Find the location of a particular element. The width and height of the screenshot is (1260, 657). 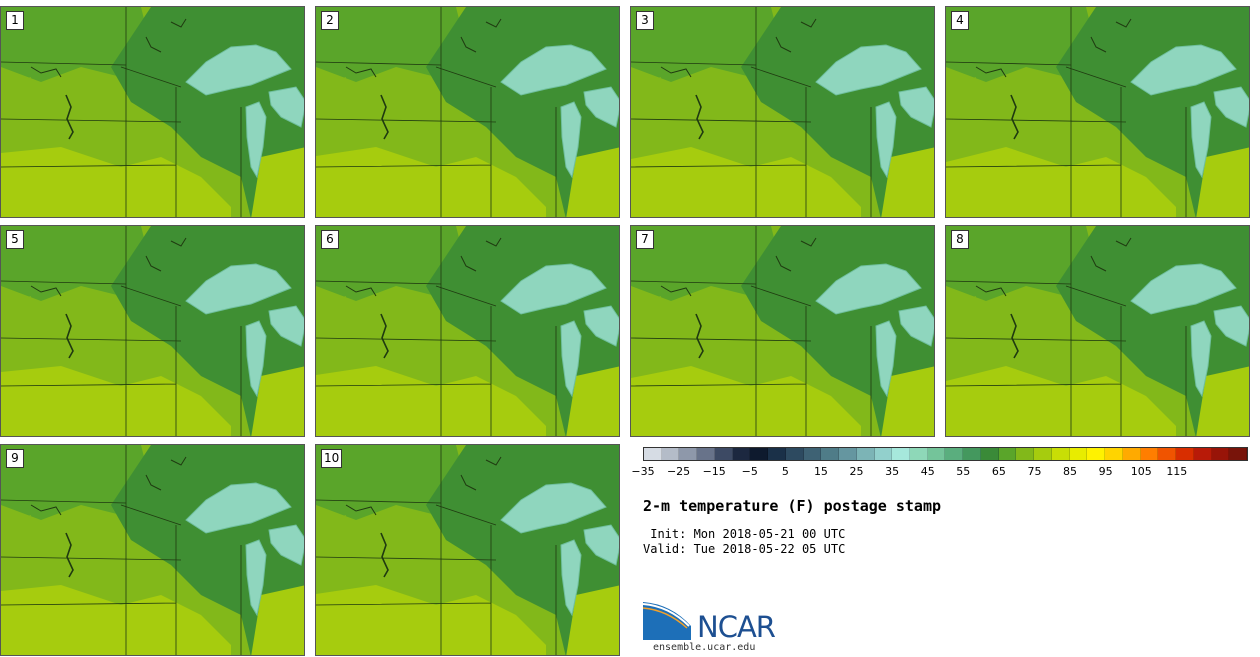

map-panel-2: 2 is located at coordinates (467, 112).